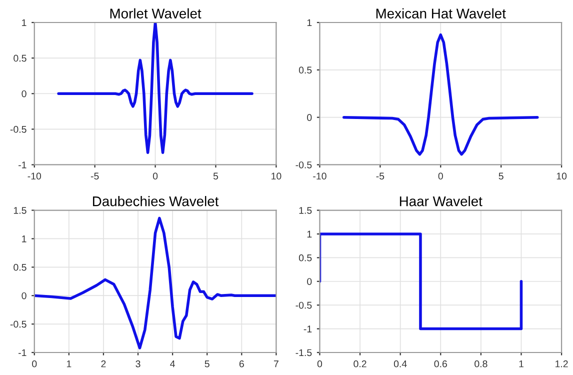 The image size is (573, 375). What do you see at coordinates (304, 352) in the screenshot?
I see `y-tick-label: -1.5` at bounding box center [304, 352].